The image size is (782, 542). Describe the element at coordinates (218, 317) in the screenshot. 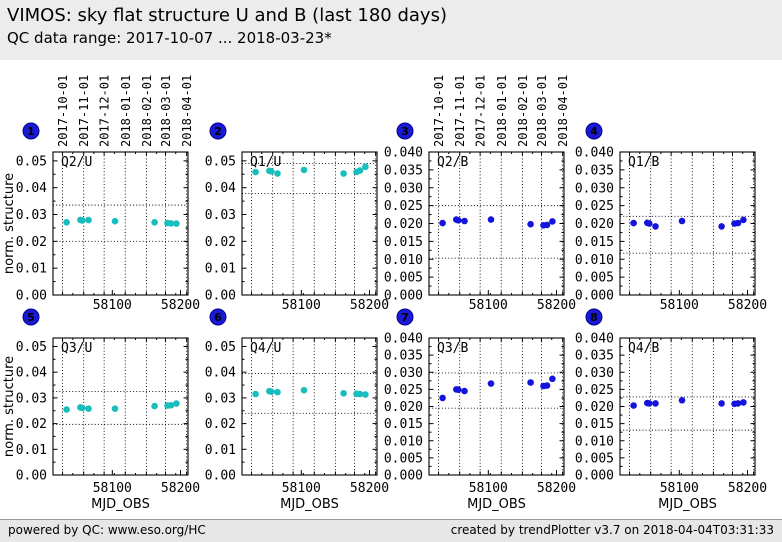

I see `plot-number: 6` at that location.